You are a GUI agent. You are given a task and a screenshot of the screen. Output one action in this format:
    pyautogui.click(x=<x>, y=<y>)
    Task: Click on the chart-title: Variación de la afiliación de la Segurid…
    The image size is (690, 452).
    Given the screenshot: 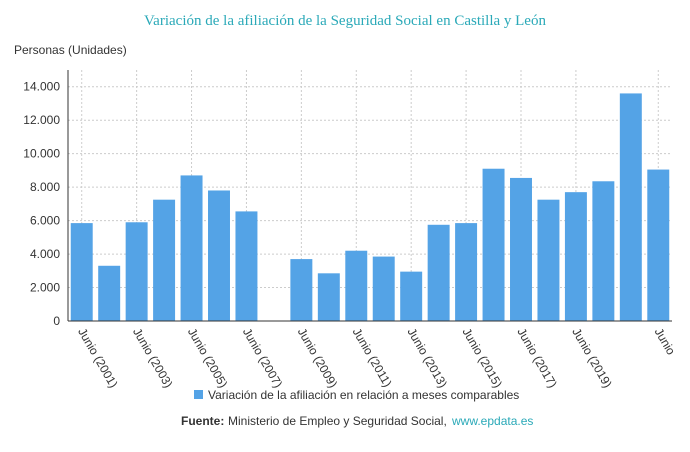 What is the action you would take?
    pyautogui.click(x=345, y=21)
    